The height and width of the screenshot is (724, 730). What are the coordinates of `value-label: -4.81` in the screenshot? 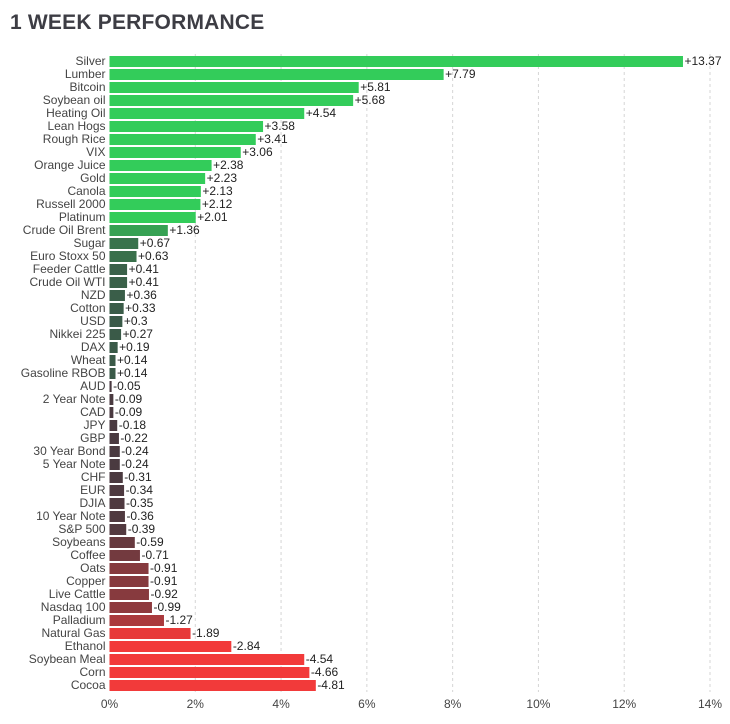 It's located at (331, 685).